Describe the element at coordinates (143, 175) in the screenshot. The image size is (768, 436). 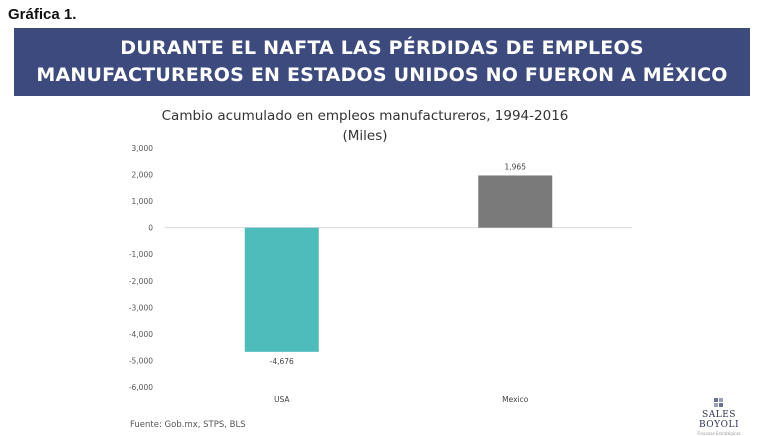
I see `y-tick-label: 2,000` at that location.